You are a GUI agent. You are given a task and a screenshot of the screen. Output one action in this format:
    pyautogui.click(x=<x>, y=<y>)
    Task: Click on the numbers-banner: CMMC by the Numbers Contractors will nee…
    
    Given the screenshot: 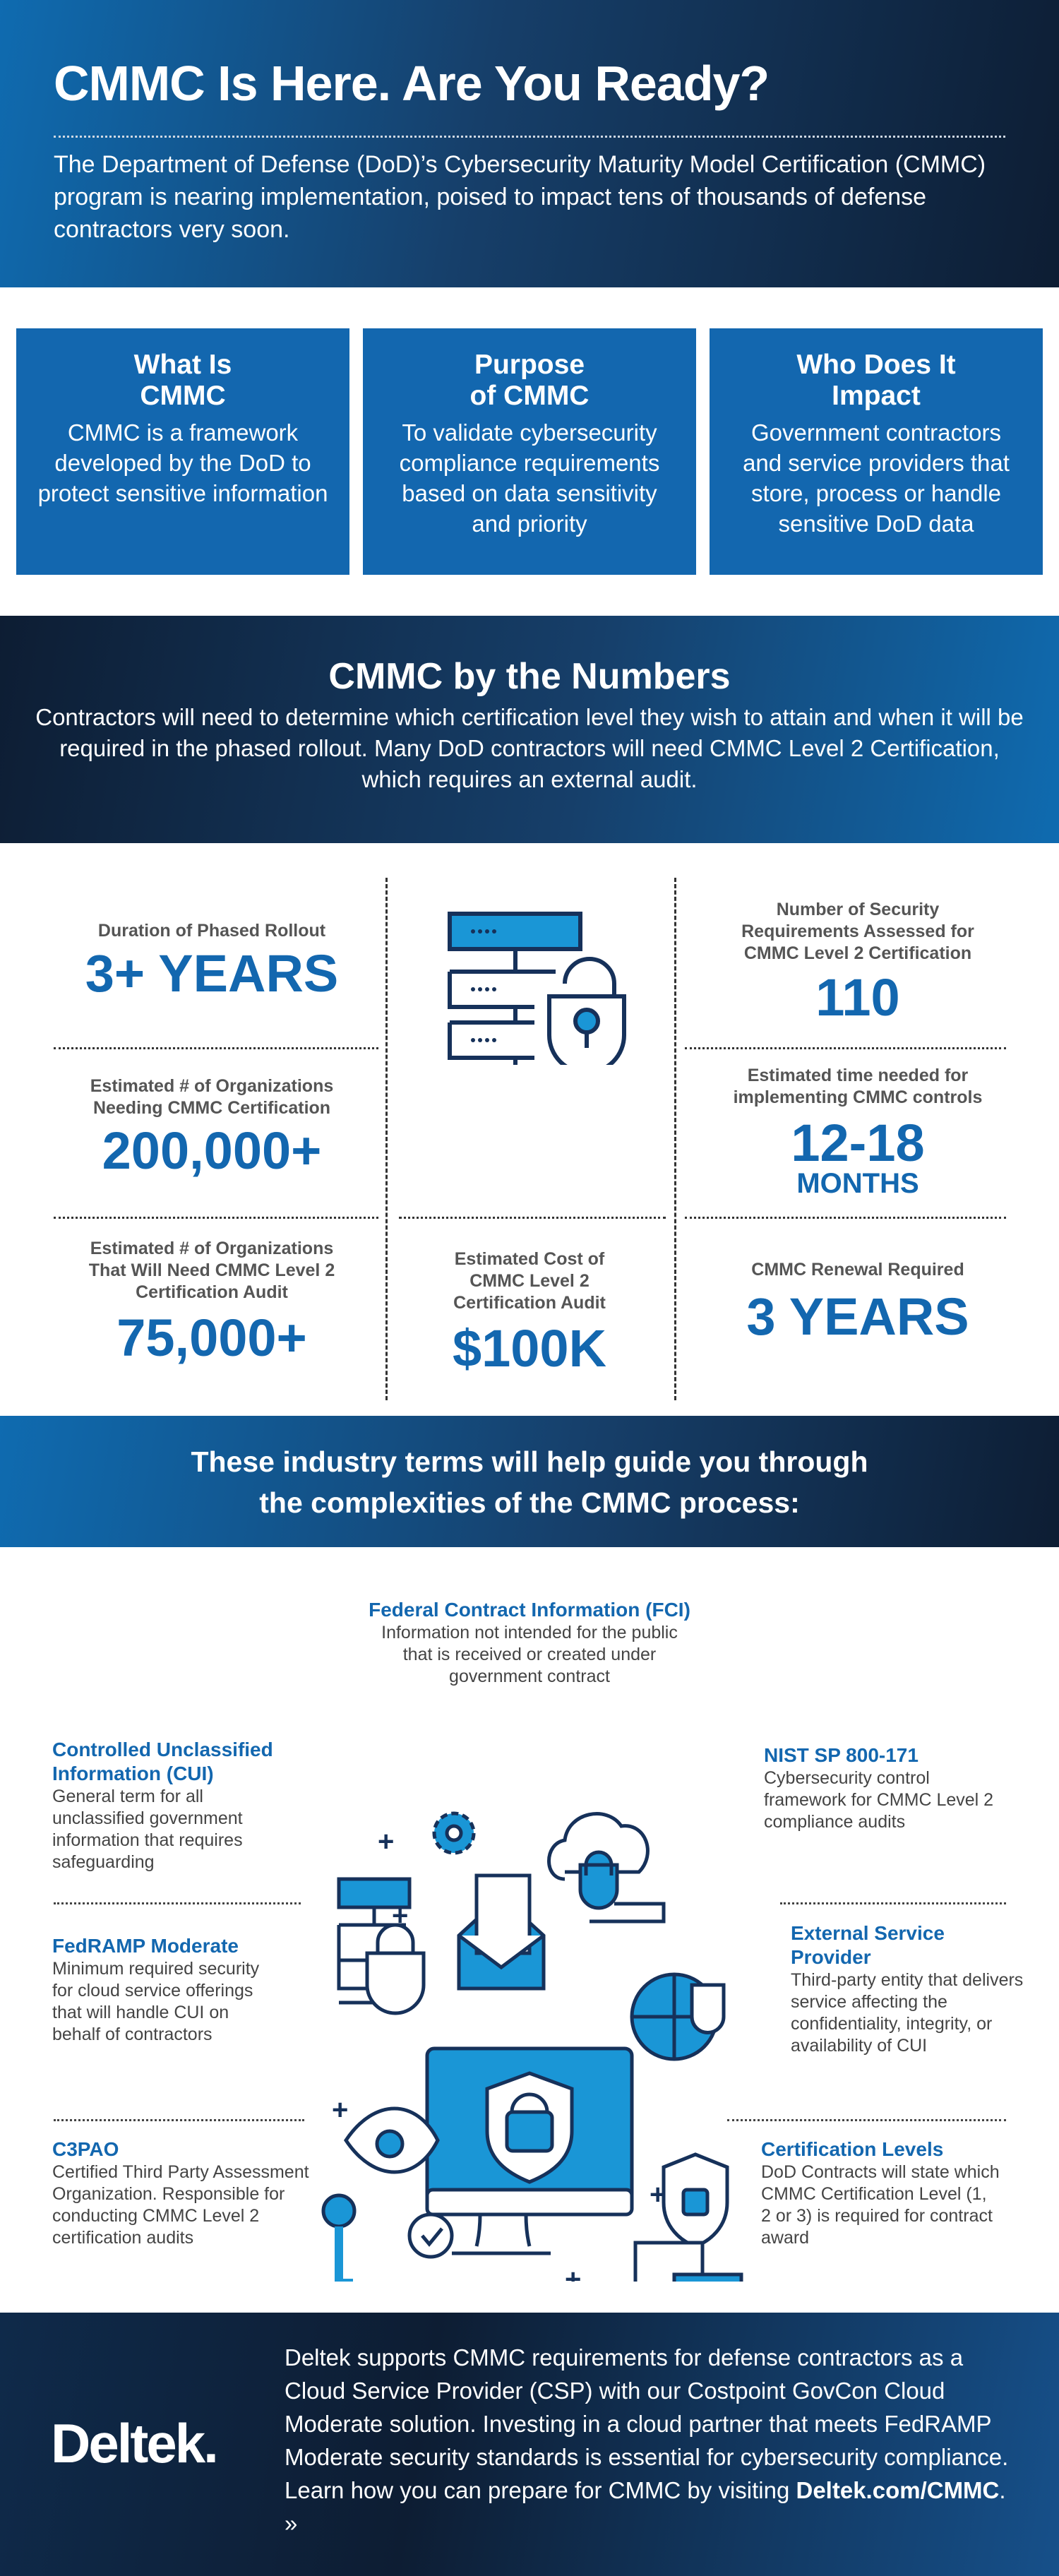 What is the action you would take?
    pyautogui.click(x=529, y=729)
    